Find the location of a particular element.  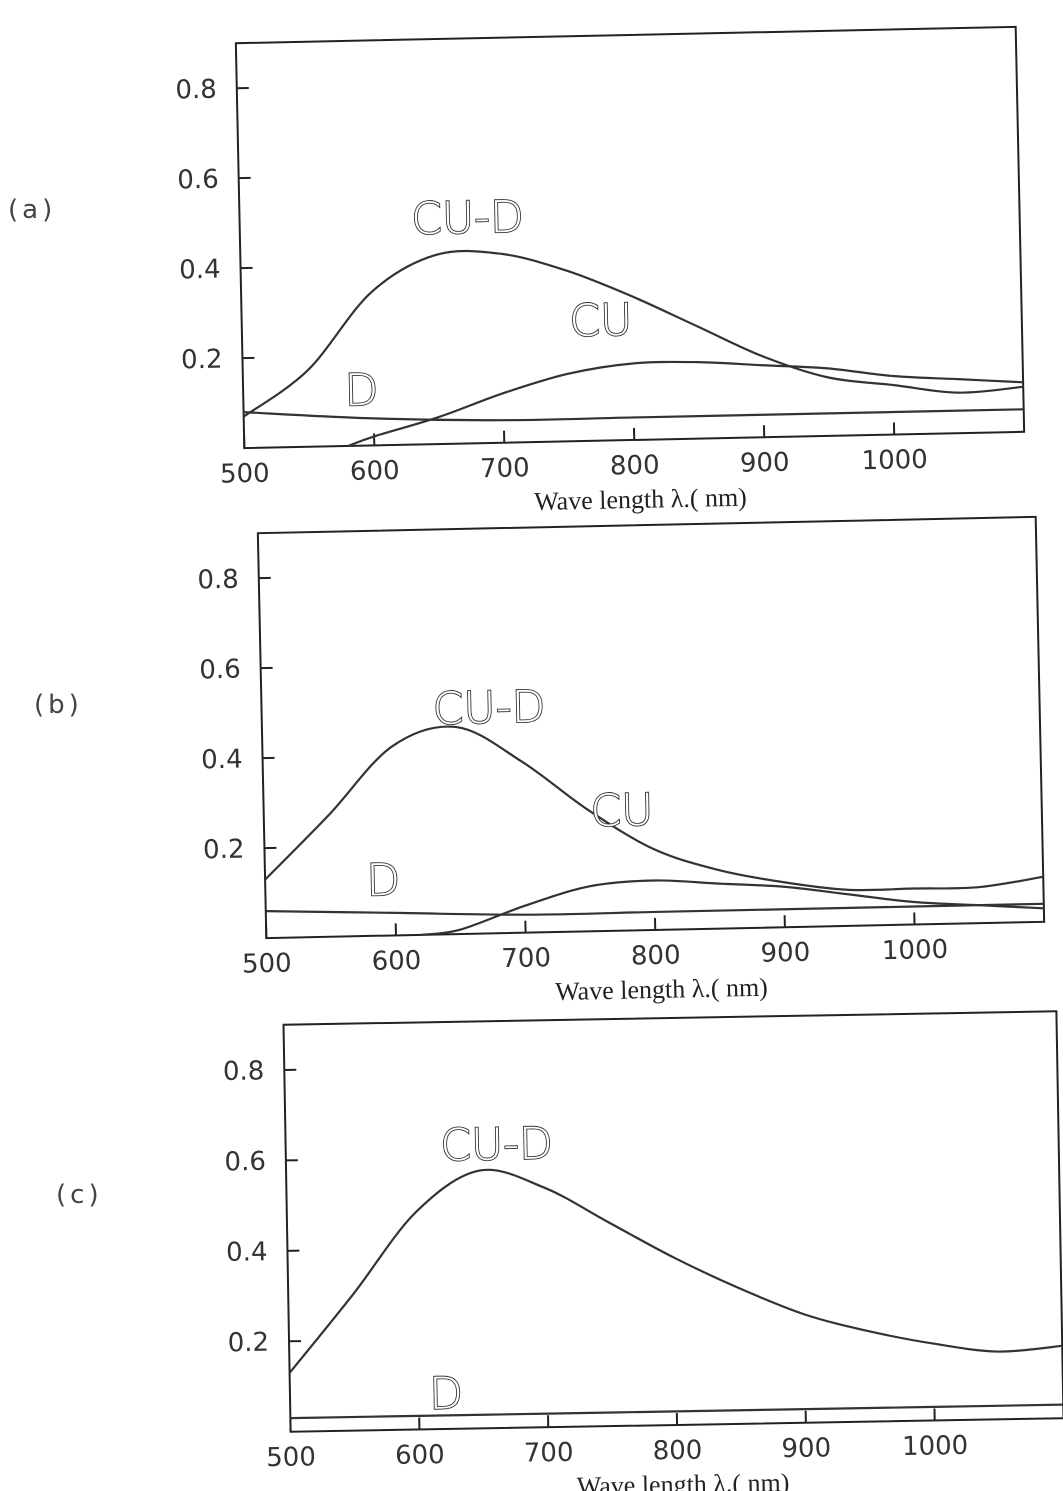

panel-label: (b) is located at coordinates (58, 705).